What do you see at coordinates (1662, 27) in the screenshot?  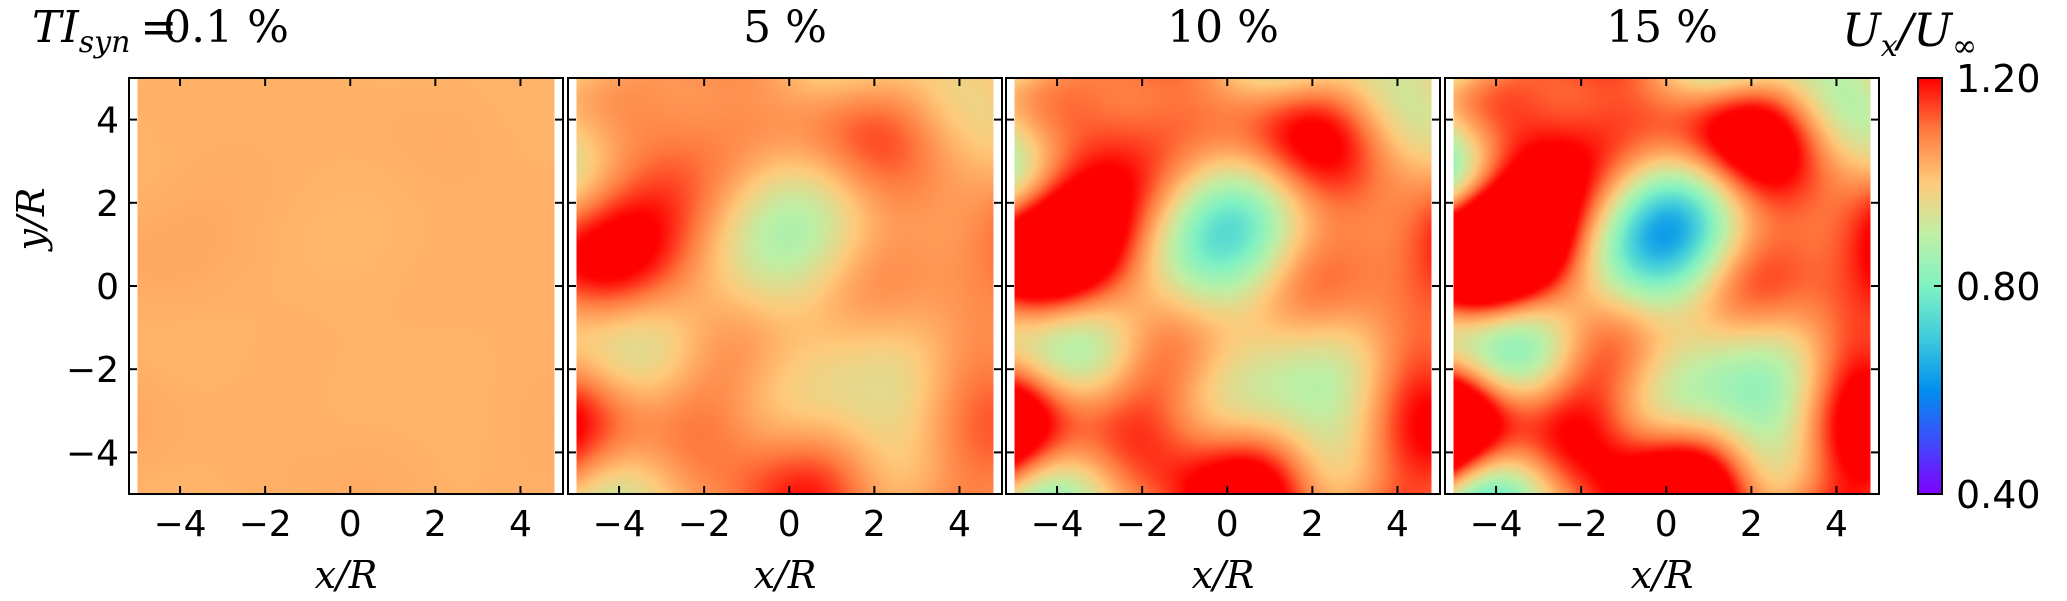 I see `panel-title: 15 %` at bounding box center [1662, 27].